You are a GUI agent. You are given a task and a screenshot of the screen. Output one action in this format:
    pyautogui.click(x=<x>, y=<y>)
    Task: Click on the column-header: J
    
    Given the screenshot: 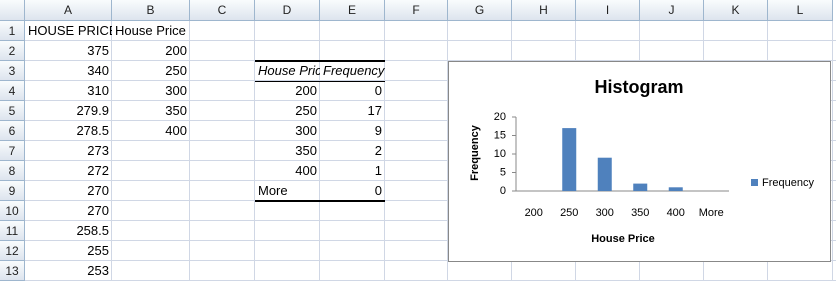 What is the action you would take?
    pyautogui.click(x=672, y=10)
    